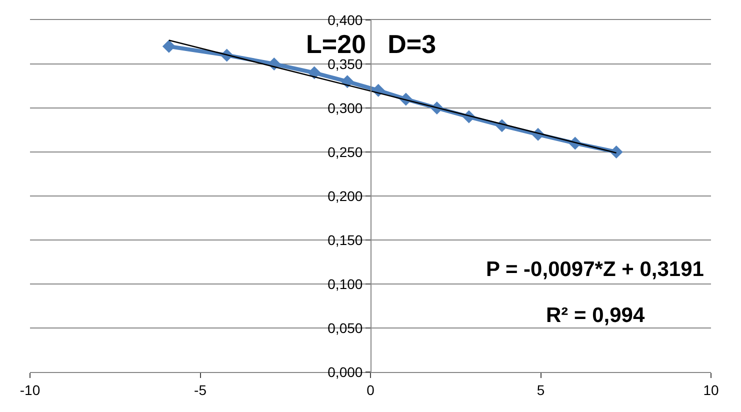 This screenshot has height=412, width=741. Describe the element at coordinates (200, 390) in the screenshot. I see `x-tick-label: -5` at that location.